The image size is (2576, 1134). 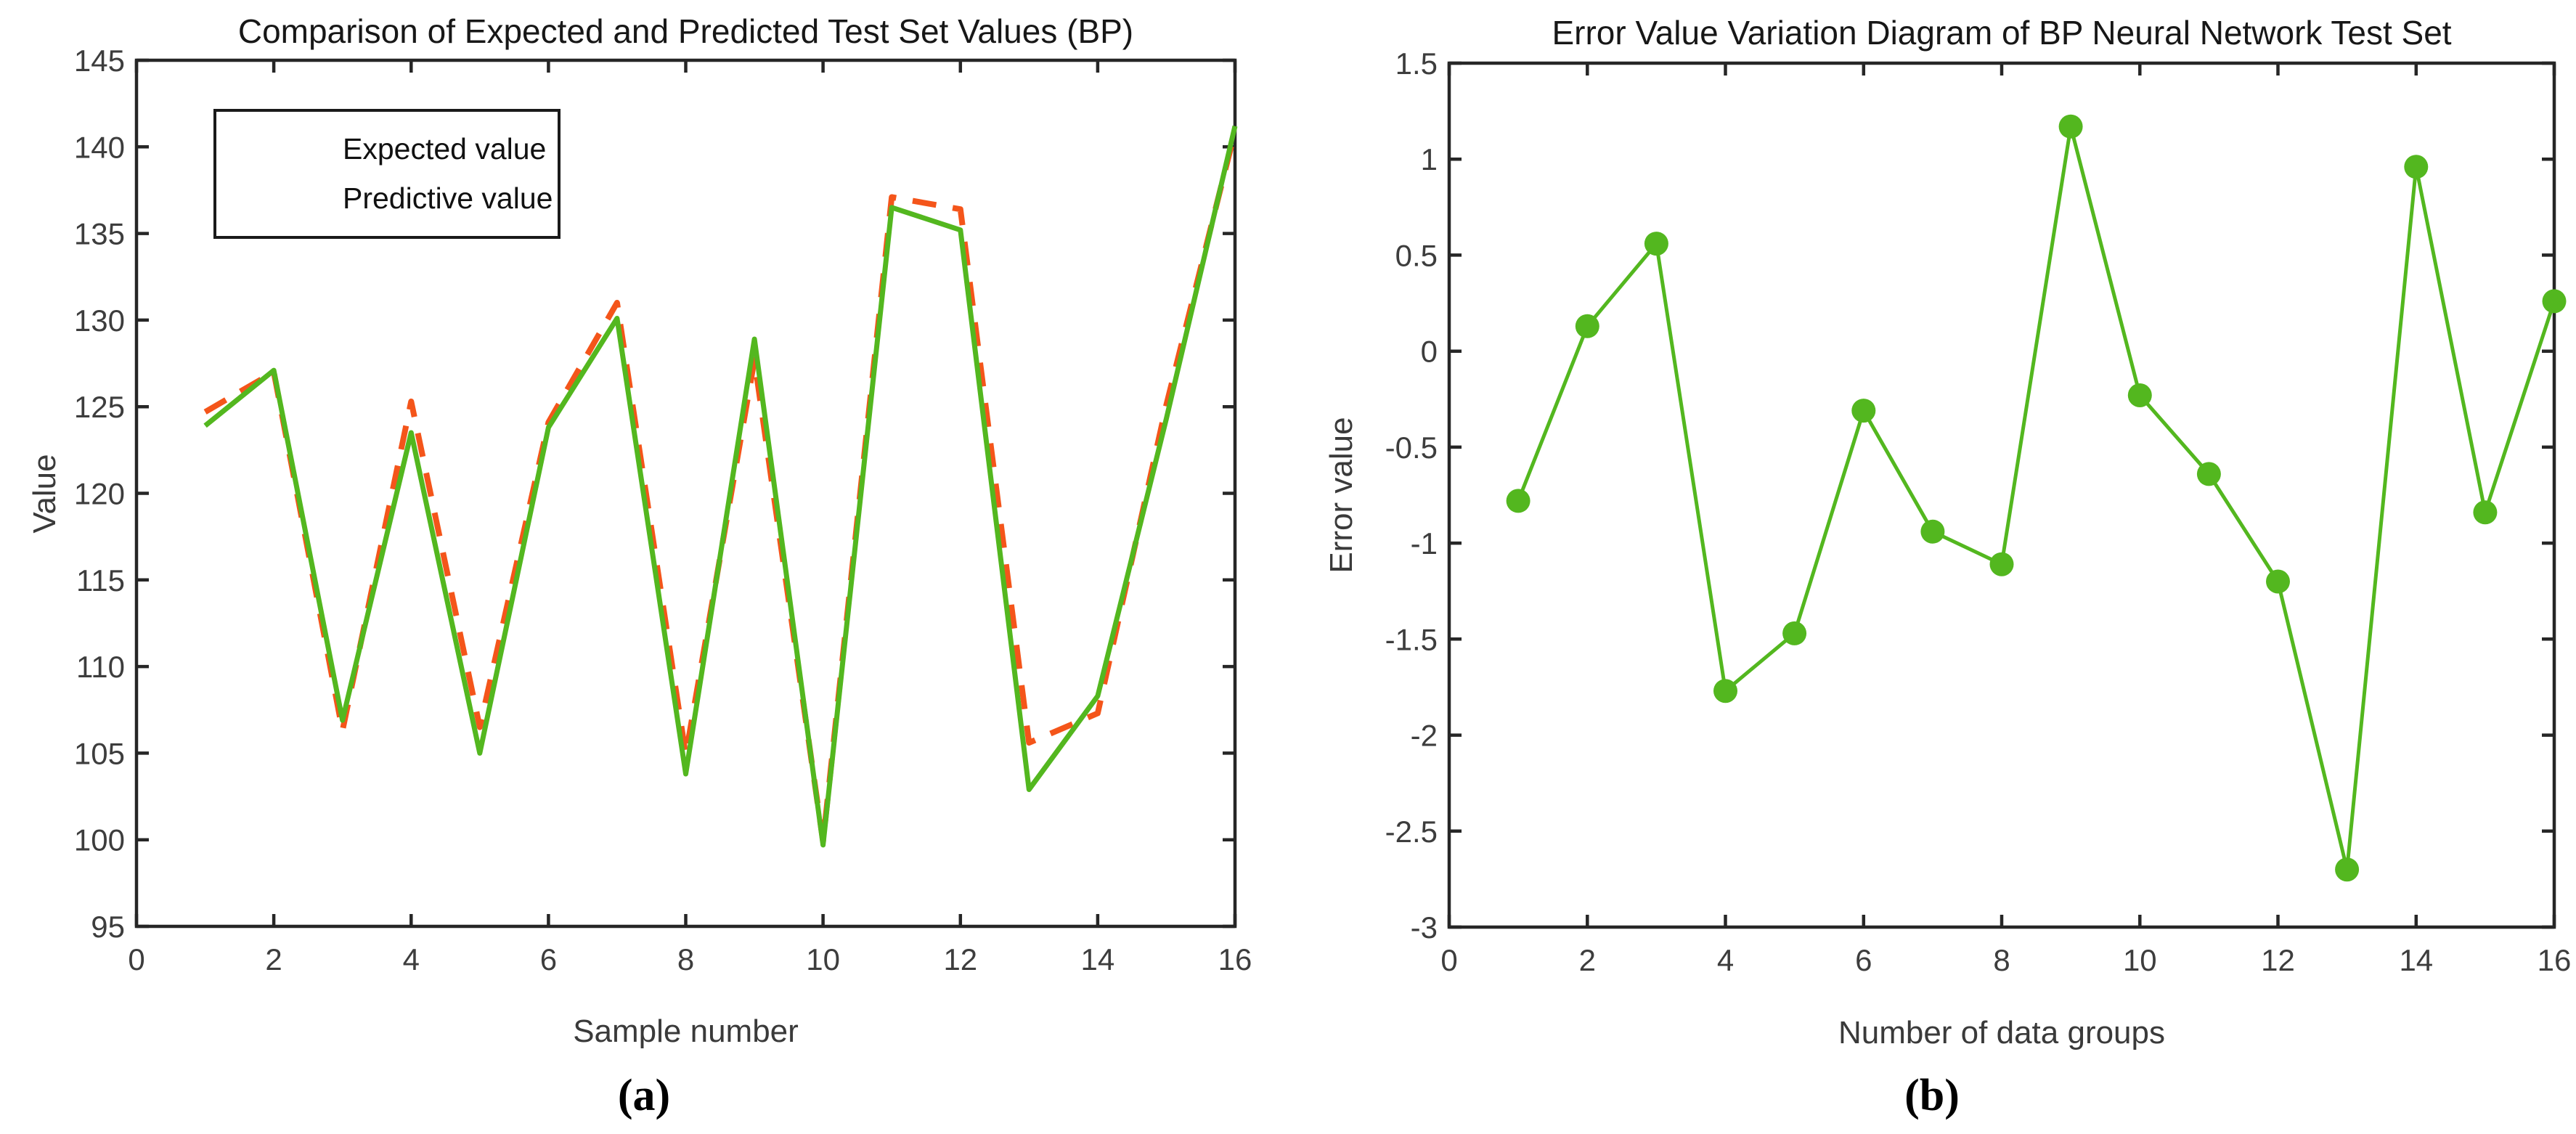 What do you see at coordinates (99, 234) in the screenshot?
I see `y-tick-label: 135` at bounding box center [99, 234].